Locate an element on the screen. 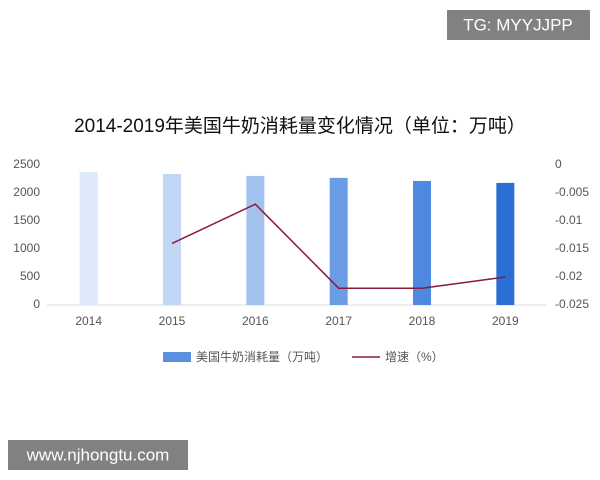 This screenshot has height=480, width=600. legend-swatch is located at coordinates (177, 357).